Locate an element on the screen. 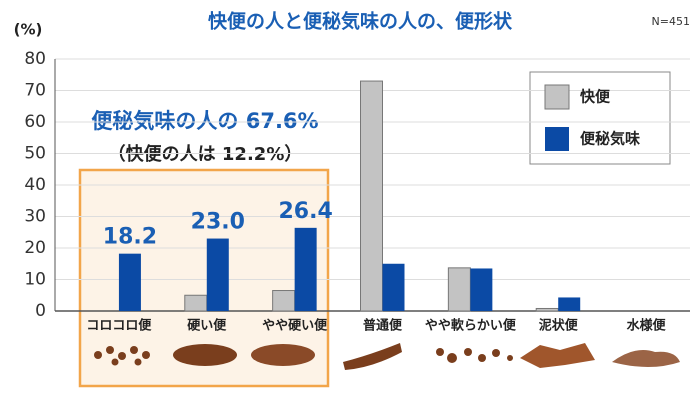 This screenshot has width=700, height=404. annotation: 便秘気味の人の 67.6% is located at coordinates (204, 121).